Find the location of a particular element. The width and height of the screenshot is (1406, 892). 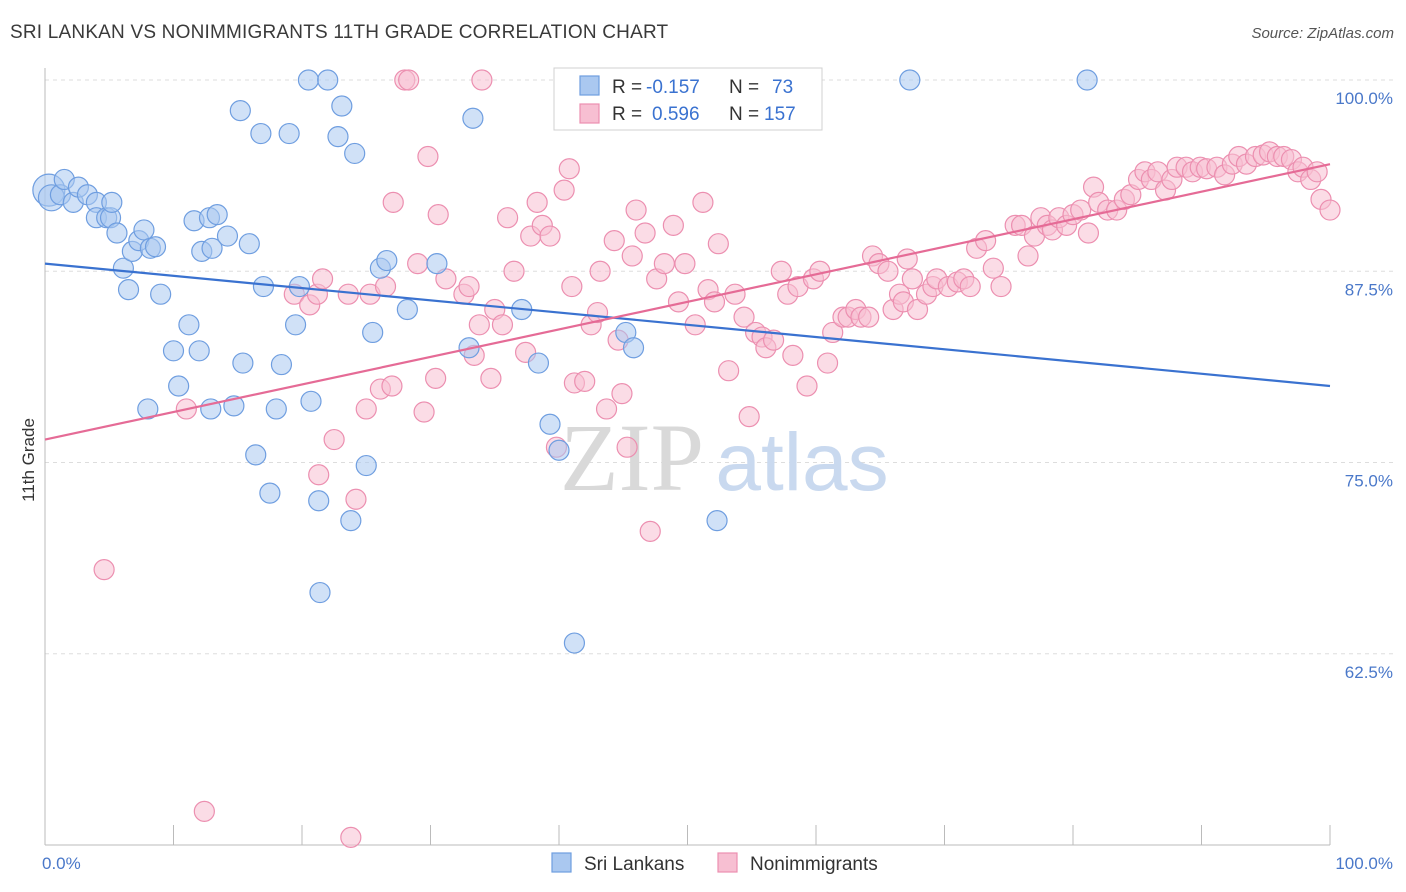

y-tick-label: 100.0% is located at coordinates (1364, 98).